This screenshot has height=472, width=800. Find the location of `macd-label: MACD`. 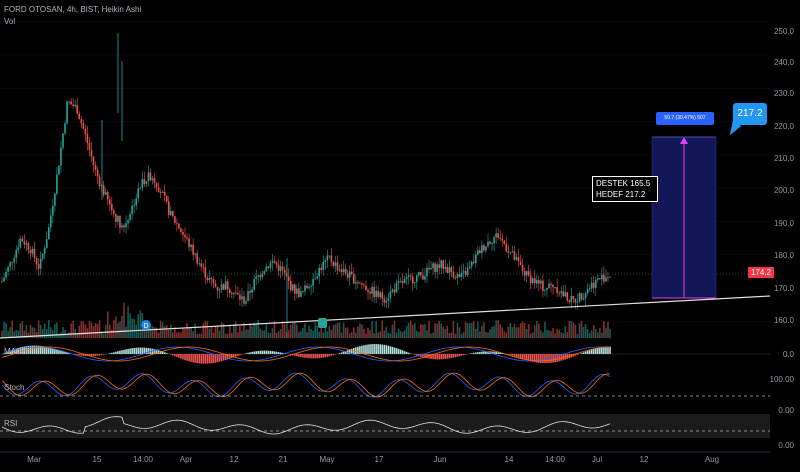

macd-label: MACD is located at coordinates (16, 351).